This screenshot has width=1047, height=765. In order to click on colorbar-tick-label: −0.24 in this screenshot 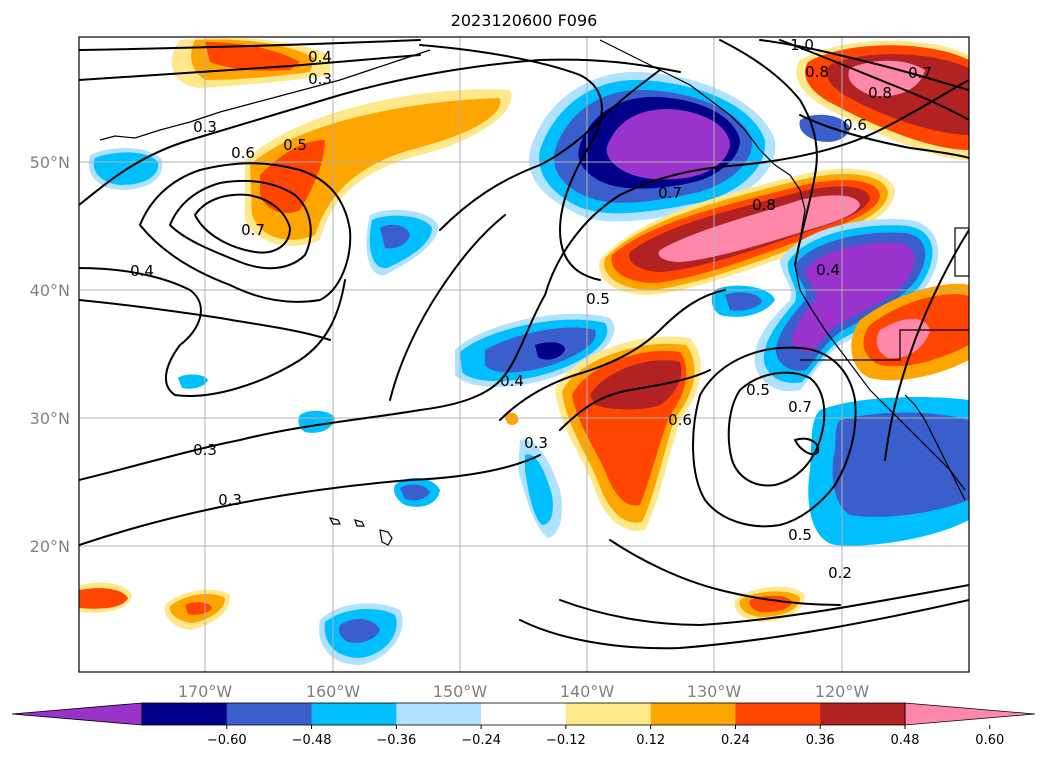, I will do `click(481, 740)`.